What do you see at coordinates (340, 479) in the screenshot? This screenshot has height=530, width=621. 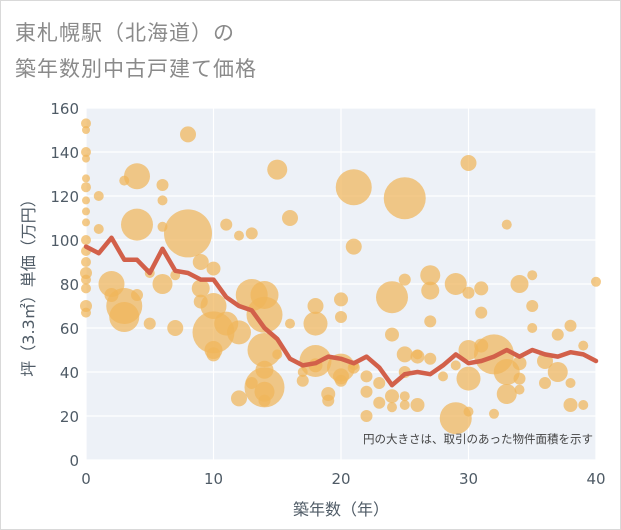 I see `x-tick-label: 20` at bounding box center [340, 479].